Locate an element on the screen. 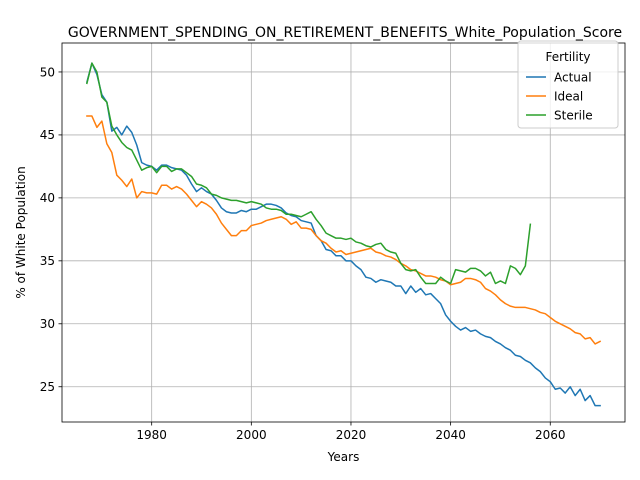 Image resolution: width=640 pixels, height=480 pixels. legend-label-ideal: Ideal is located at coordinates (568, 96).